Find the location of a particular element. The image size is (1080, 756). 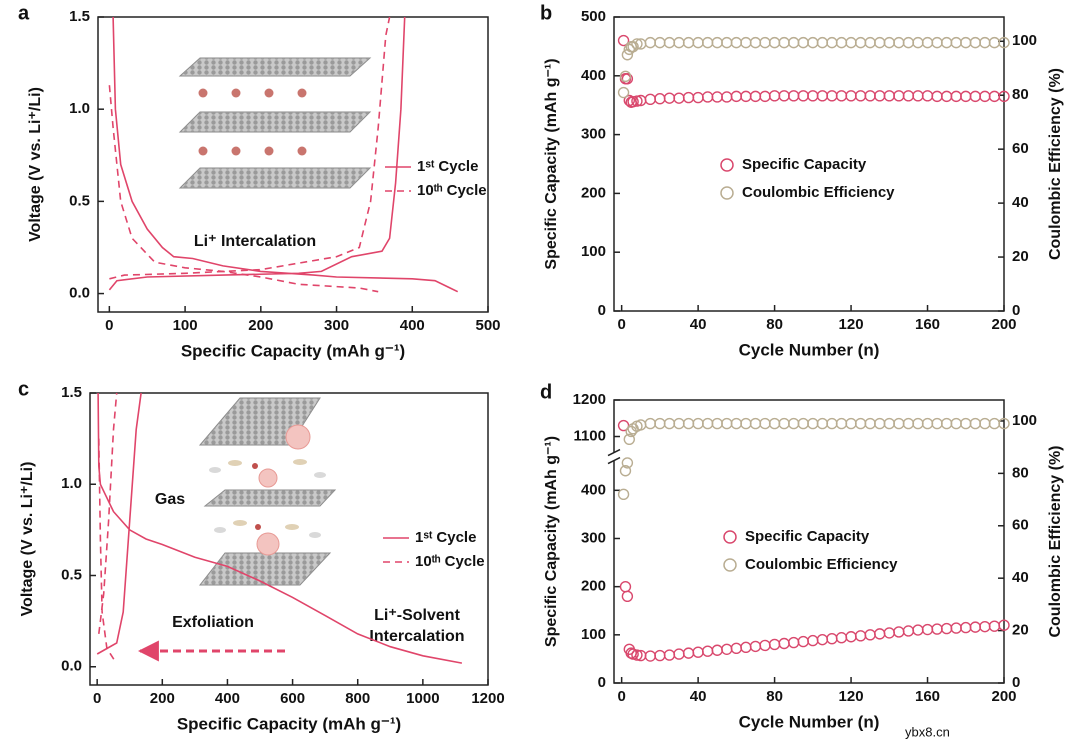

plot-frame is located at coordinates (293, 164).